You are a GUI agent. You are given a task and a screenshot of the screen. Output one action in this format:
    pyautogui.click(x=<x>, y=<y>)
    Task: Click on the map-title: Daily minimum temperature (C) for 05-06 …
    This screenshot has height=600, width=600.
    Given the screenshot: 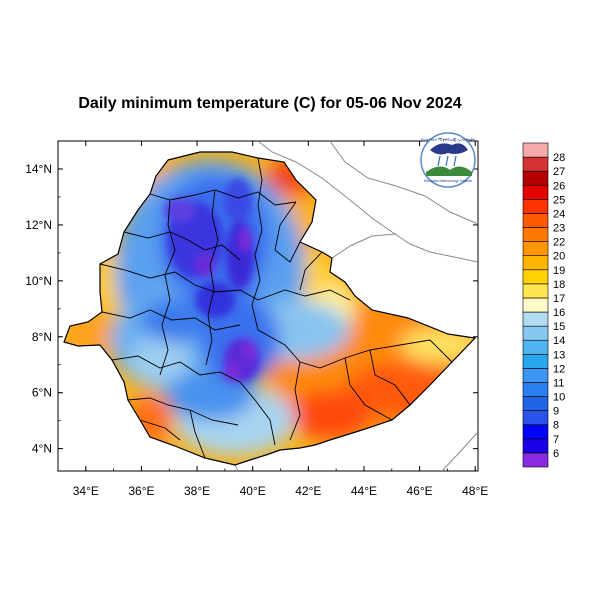 What is the action you would take?
    pyautogui.click(x=270, y=103)
    